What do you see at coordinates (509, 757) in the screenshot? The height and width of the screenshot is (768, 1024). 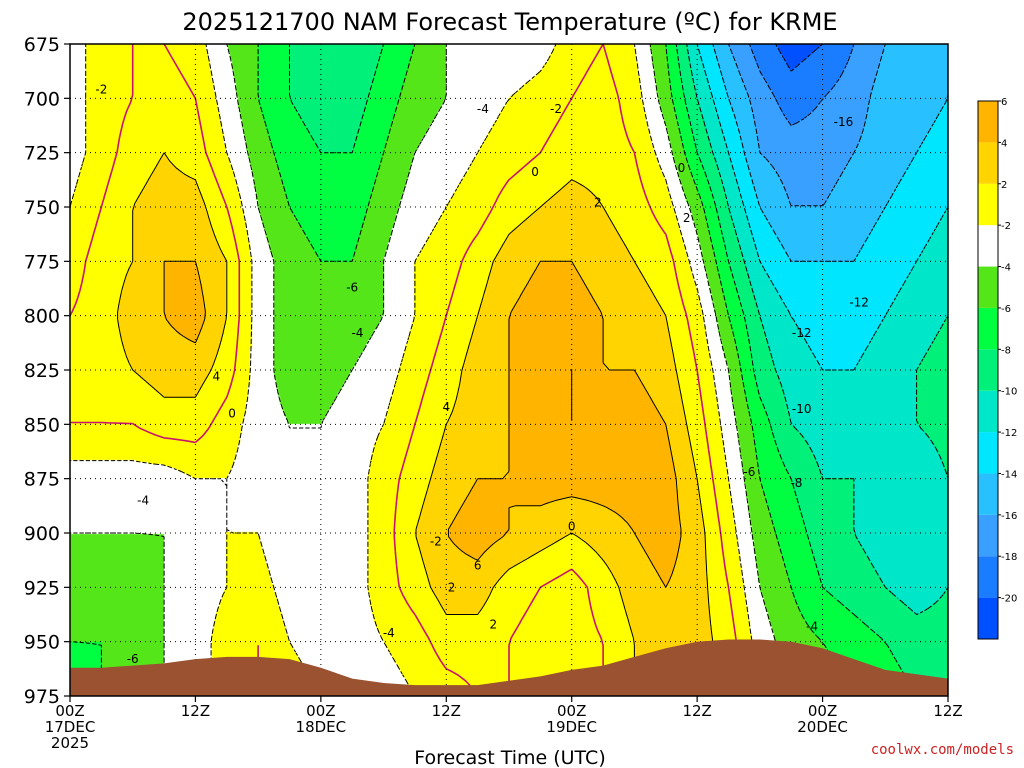 I see `x-axis-label: Forecast Time (UTC)` at bounding box center [509, 757].